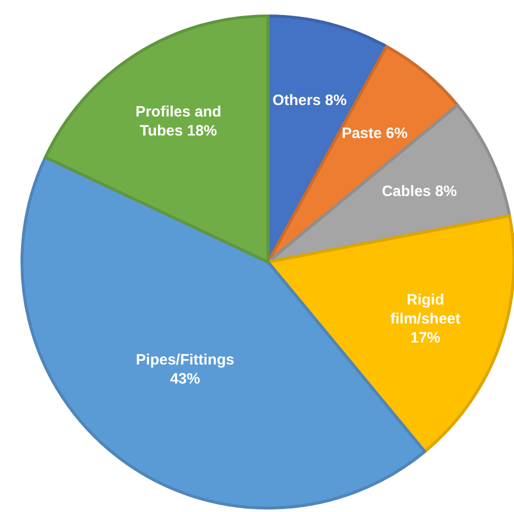 Image resolution: width=514 pixels, height=512 pixels. What do you see at coordinates (309, 99) in the screenshot?
I see `slice-label: Others 8%` at bounding box center [309, 99].